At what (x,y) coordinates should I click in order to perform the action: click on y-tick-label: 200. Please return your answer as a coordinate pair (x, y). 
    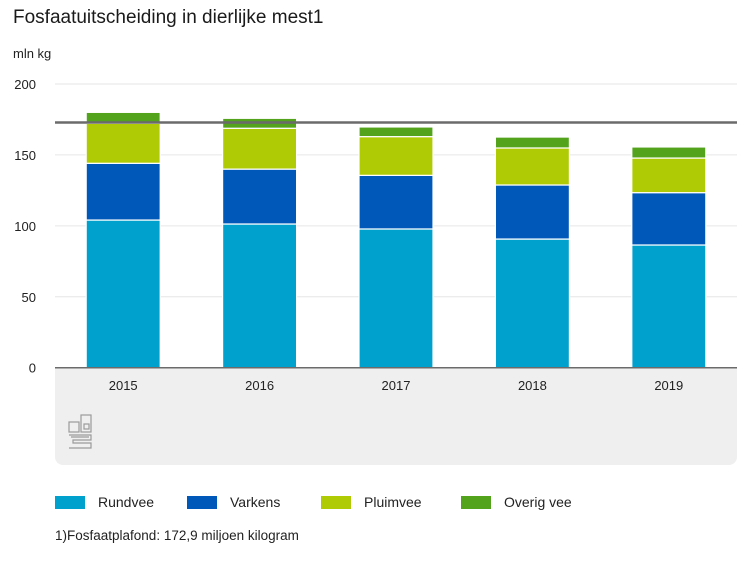
    Looking at the image, I should click on (25, 84).